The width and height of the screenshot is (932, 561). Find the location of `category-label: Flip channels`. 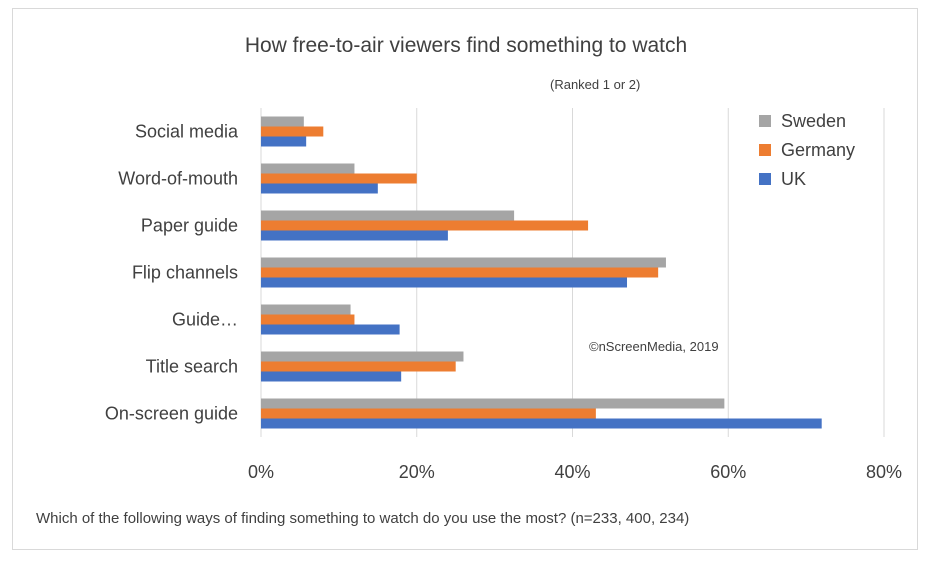

category-label: Flip channels is located at coordinates (185, 273).